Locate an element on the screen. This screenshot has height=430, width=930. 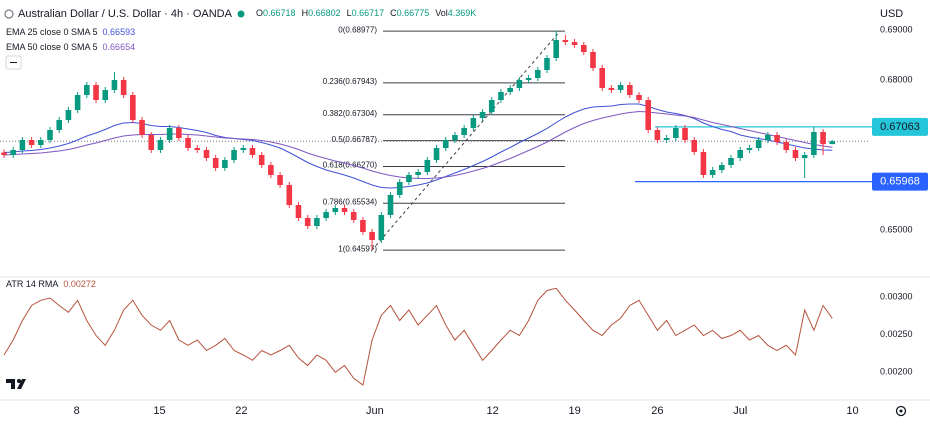
fib-trend is located at coordinates (466, 140).